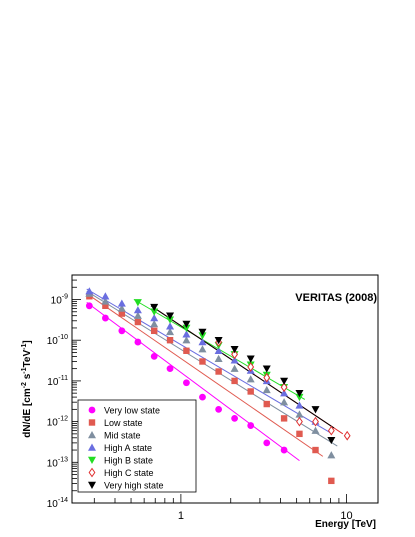  What do you see at coordinates (59, 300) in the screenshot?
I see `y-tick-label: 10-9` at bounding box center [59, 300].